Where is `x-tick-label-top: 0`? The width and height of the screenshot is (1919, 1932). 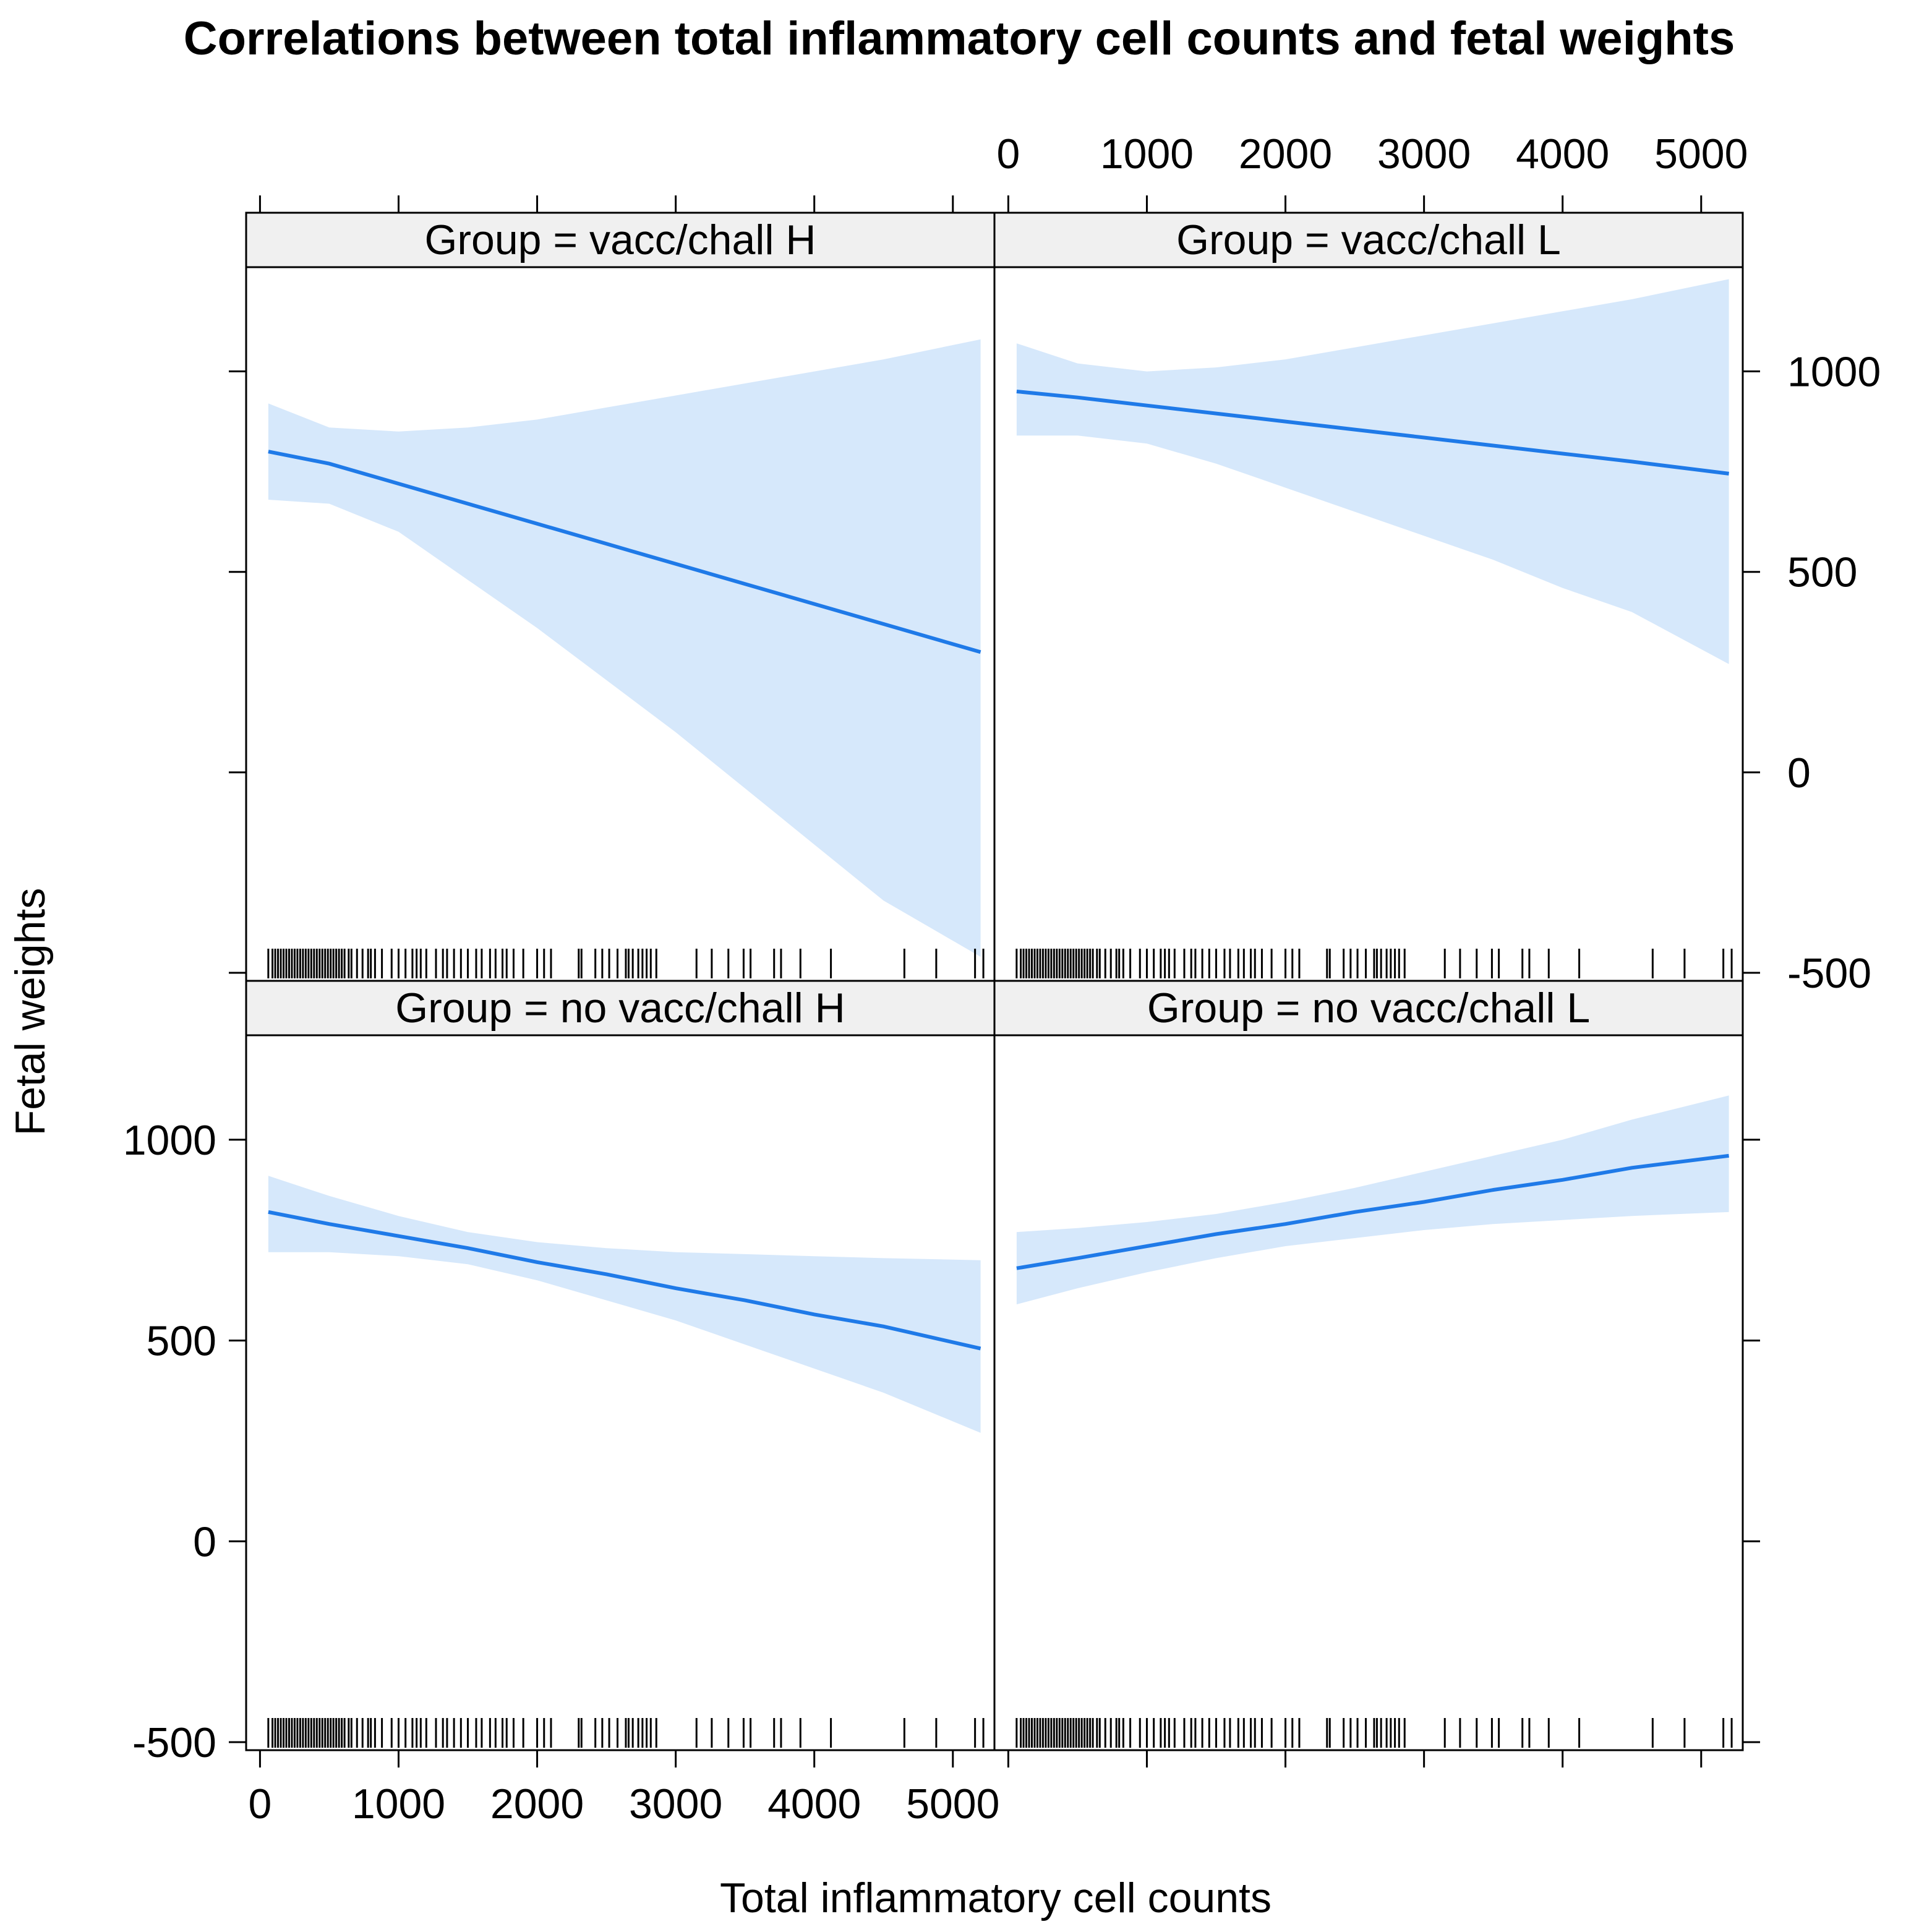 x-tick-label-top: 0 is located at coordinates (1008, 153).